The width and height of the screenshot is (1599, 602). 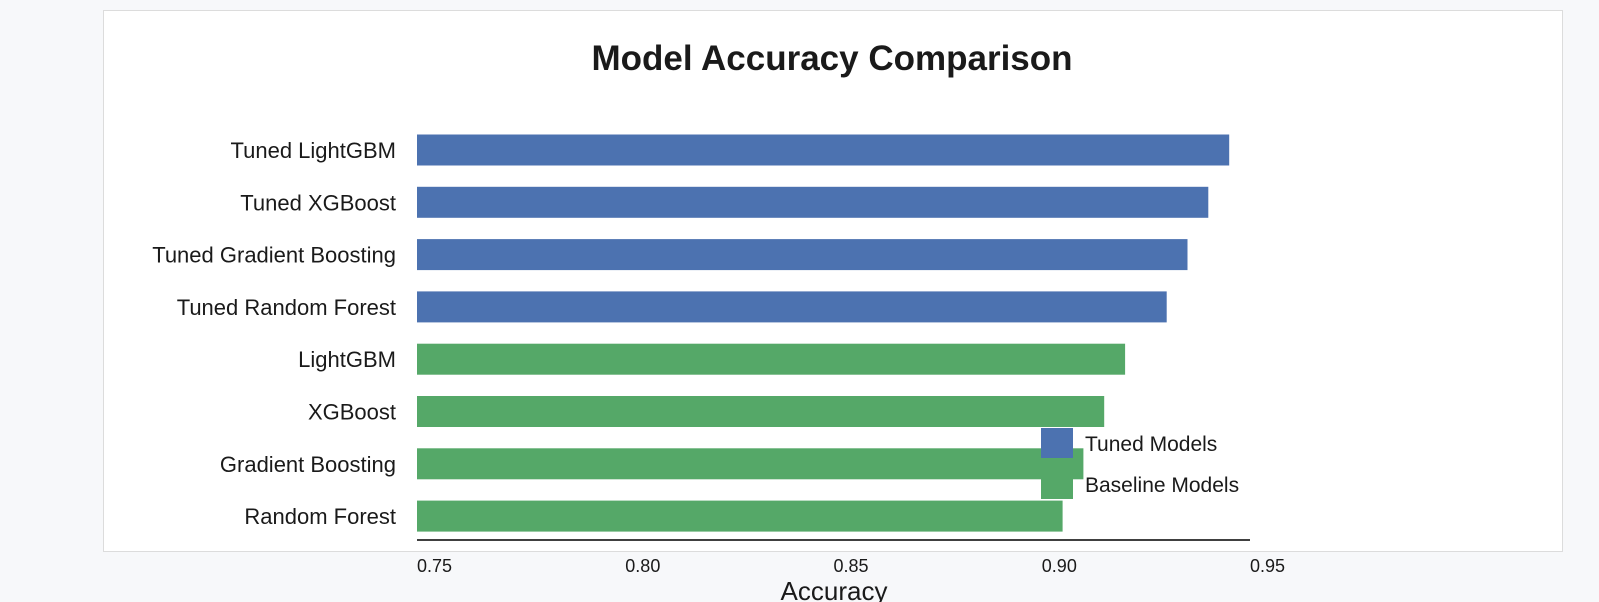 I want to click on legend-label-baseline: Baseline Models, so click(x=1162, y=485).